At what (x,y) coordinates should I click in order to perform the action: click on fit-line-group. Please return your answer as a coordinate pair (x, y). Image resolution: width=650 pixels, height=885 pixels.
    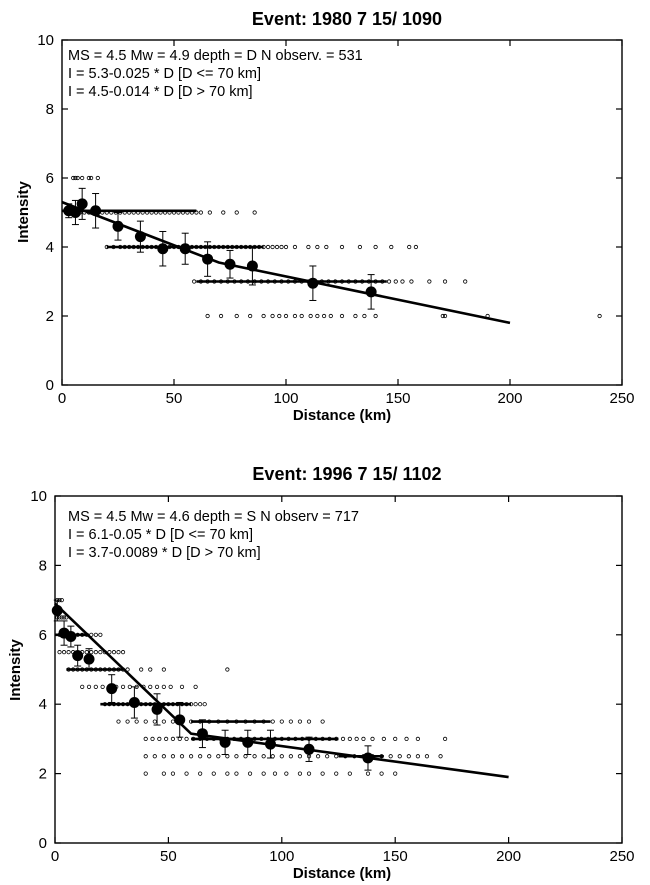
    Looking at the image, I should click on (286, 262).